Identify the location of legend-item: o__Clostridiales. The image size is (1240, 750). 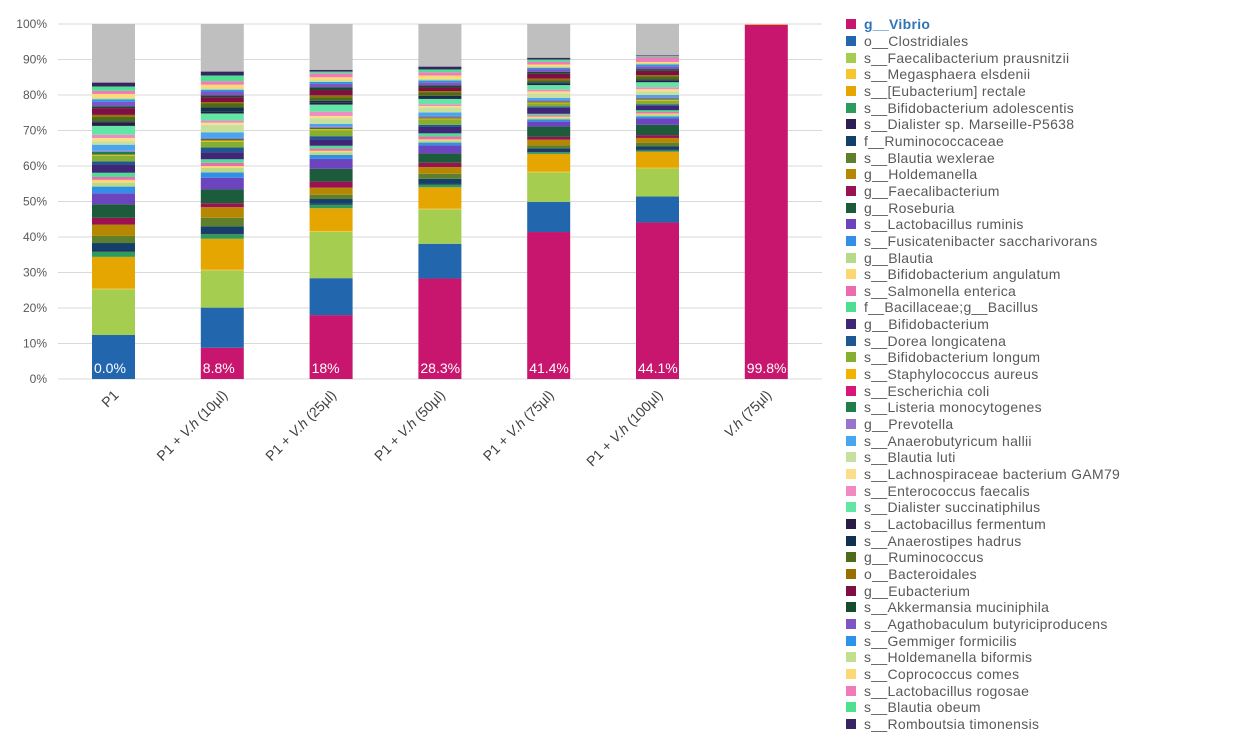
(983, 41).